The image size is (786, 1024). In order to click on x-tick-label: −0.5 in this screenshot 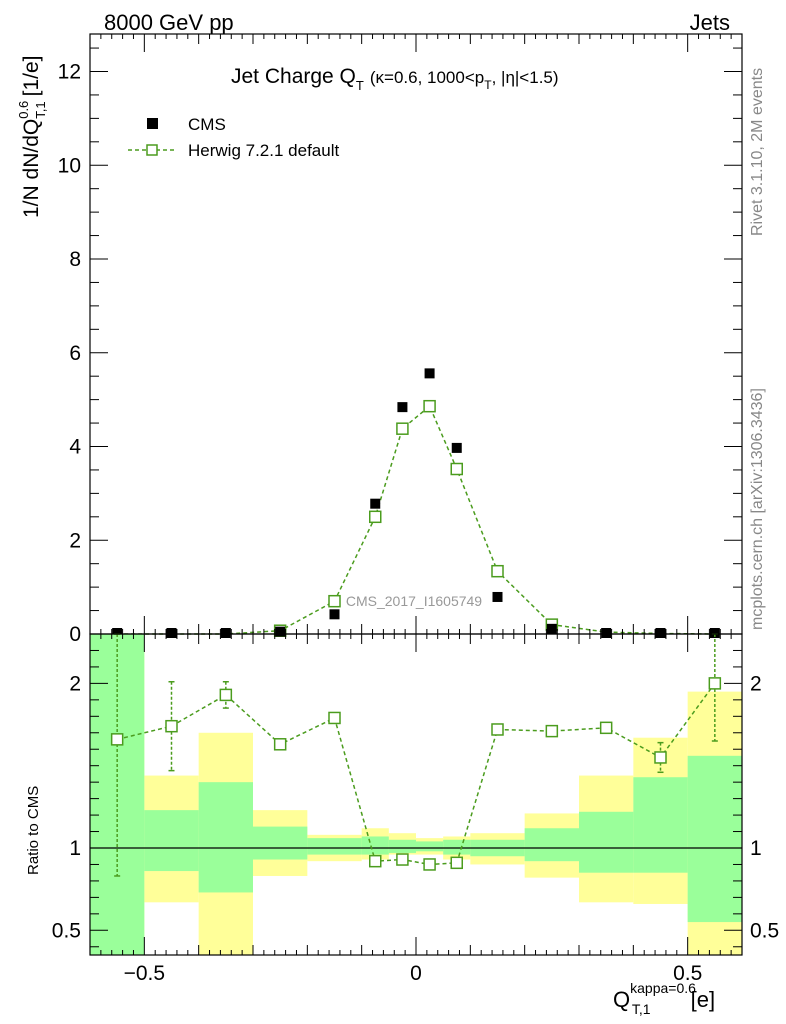, I will do `click(144, 973)`.